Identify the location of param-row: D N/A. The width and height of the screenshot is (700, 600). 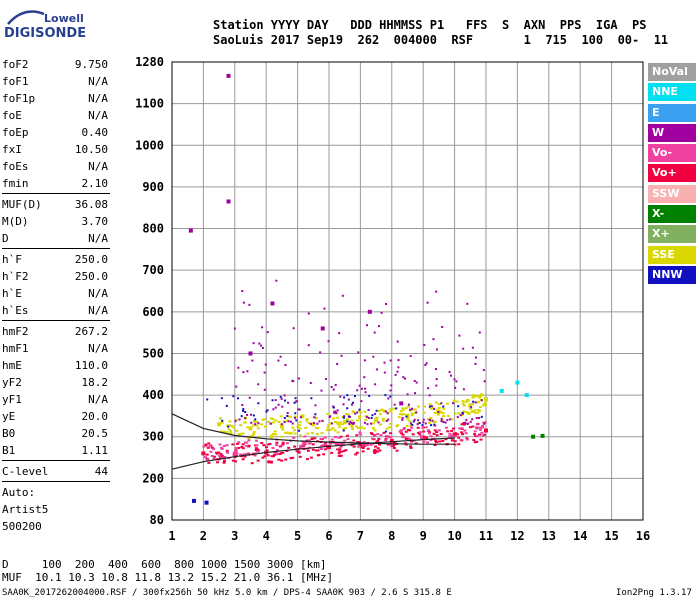
(55, 238).